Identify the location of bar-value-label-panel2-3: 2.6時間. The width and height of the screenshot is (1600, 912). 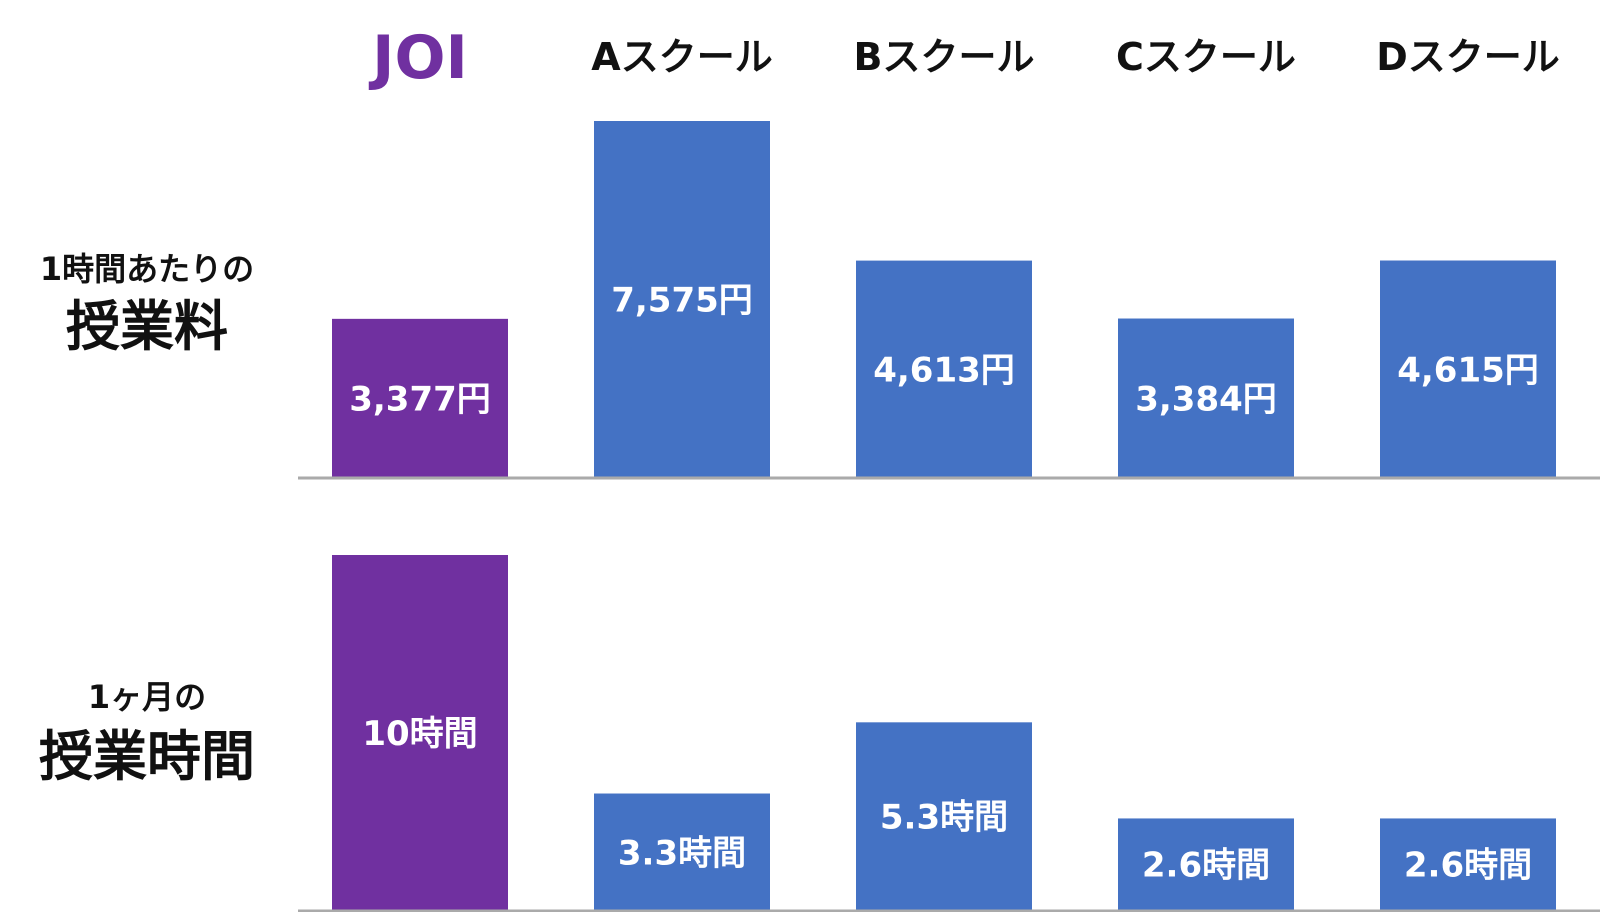
(1206, 866).